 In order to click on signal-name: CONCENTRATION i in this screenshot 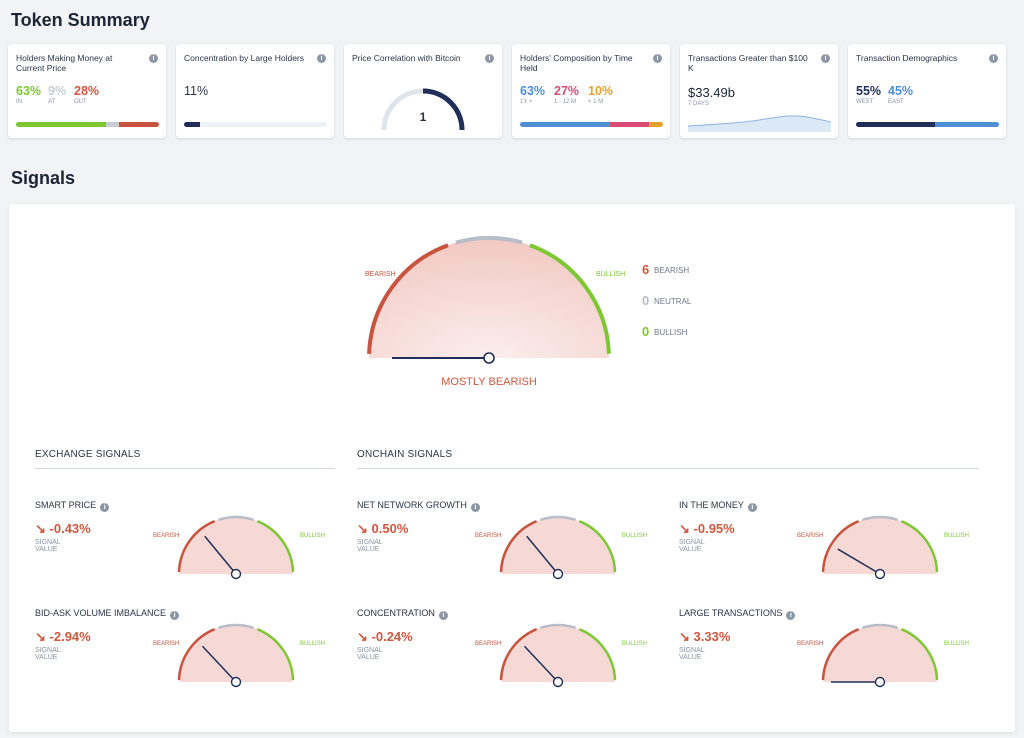, I will do `click(402, 614)`.